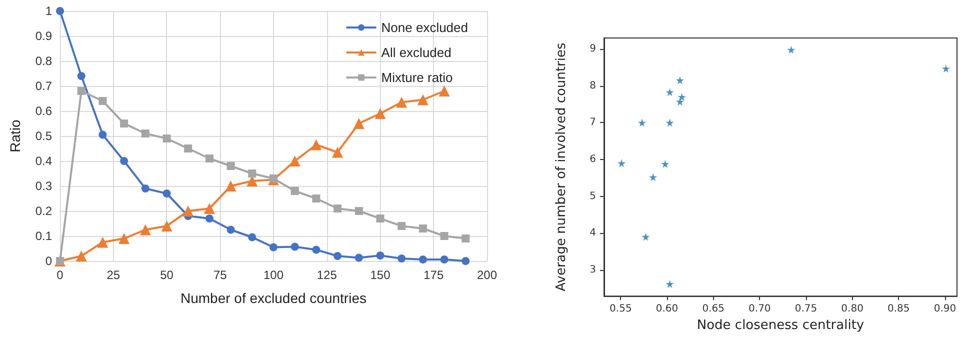  I want to click on y-axis-title: Ratio, so click(15, 135).